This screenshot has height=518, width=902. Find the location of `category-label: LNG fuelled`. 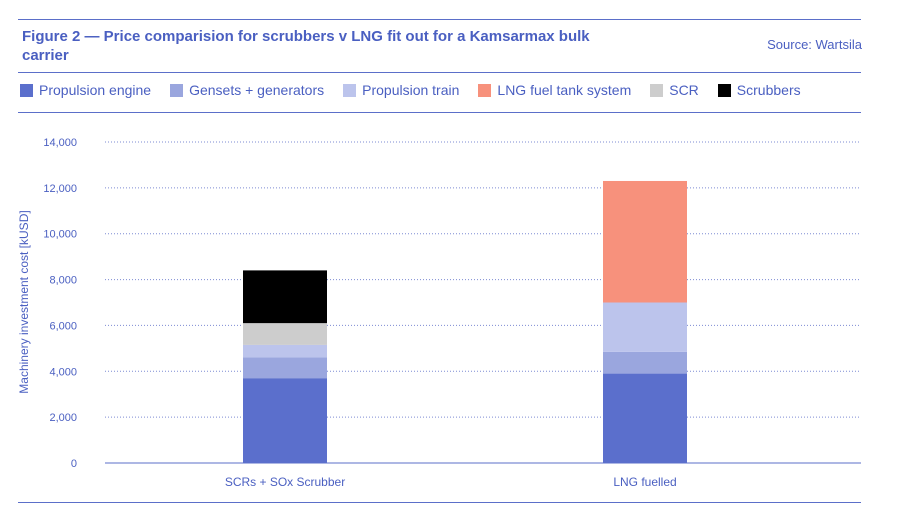

category-label: LNG fuelled is located at coordinates (644, 482).